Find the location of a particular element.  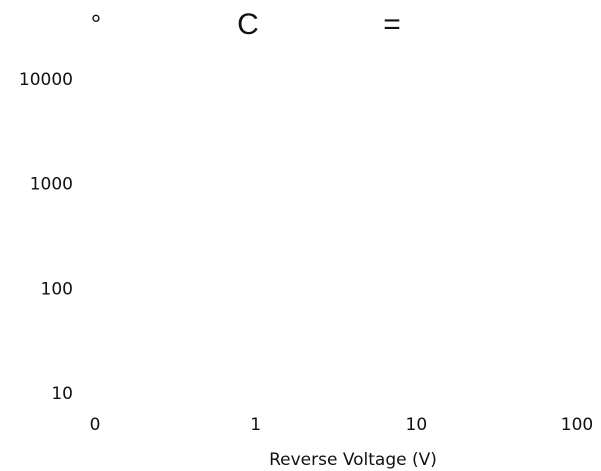

x-tick-label: 1 is located at coordinates (255, 425).